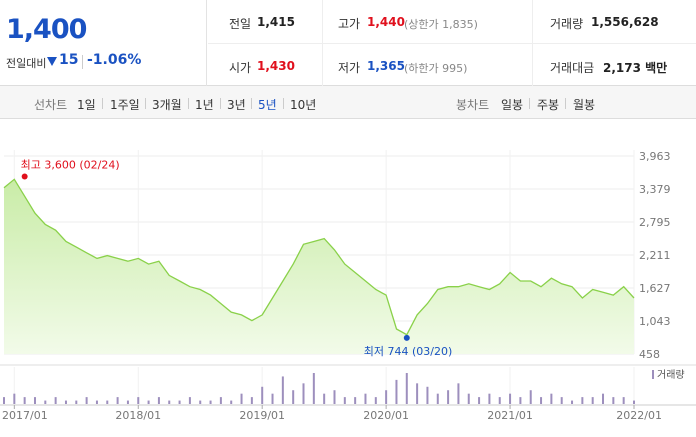  Describe the element at coordinates (276, 22) in the screenshot. I see `prev-close-value: 1,415` at that location.